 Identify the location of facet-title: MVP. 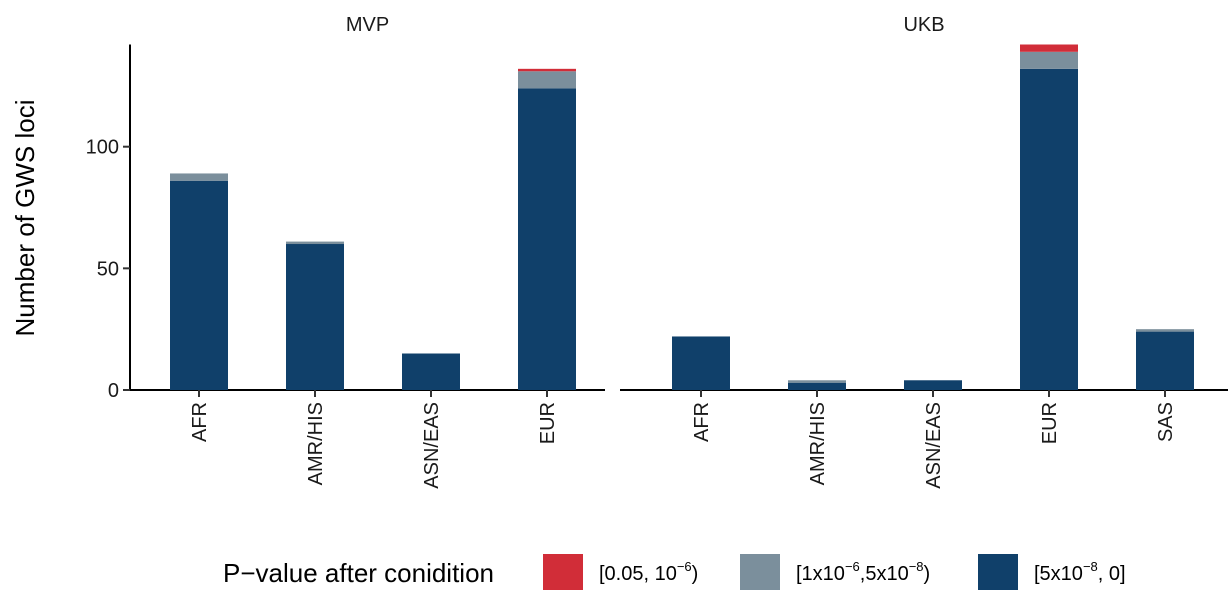
(367, 25).